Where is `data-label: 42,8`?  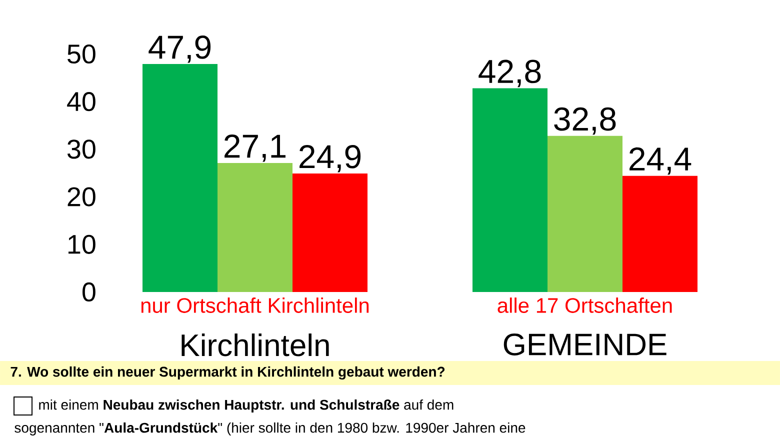
data-label: 42,8 is located at coordinates (509, 74).